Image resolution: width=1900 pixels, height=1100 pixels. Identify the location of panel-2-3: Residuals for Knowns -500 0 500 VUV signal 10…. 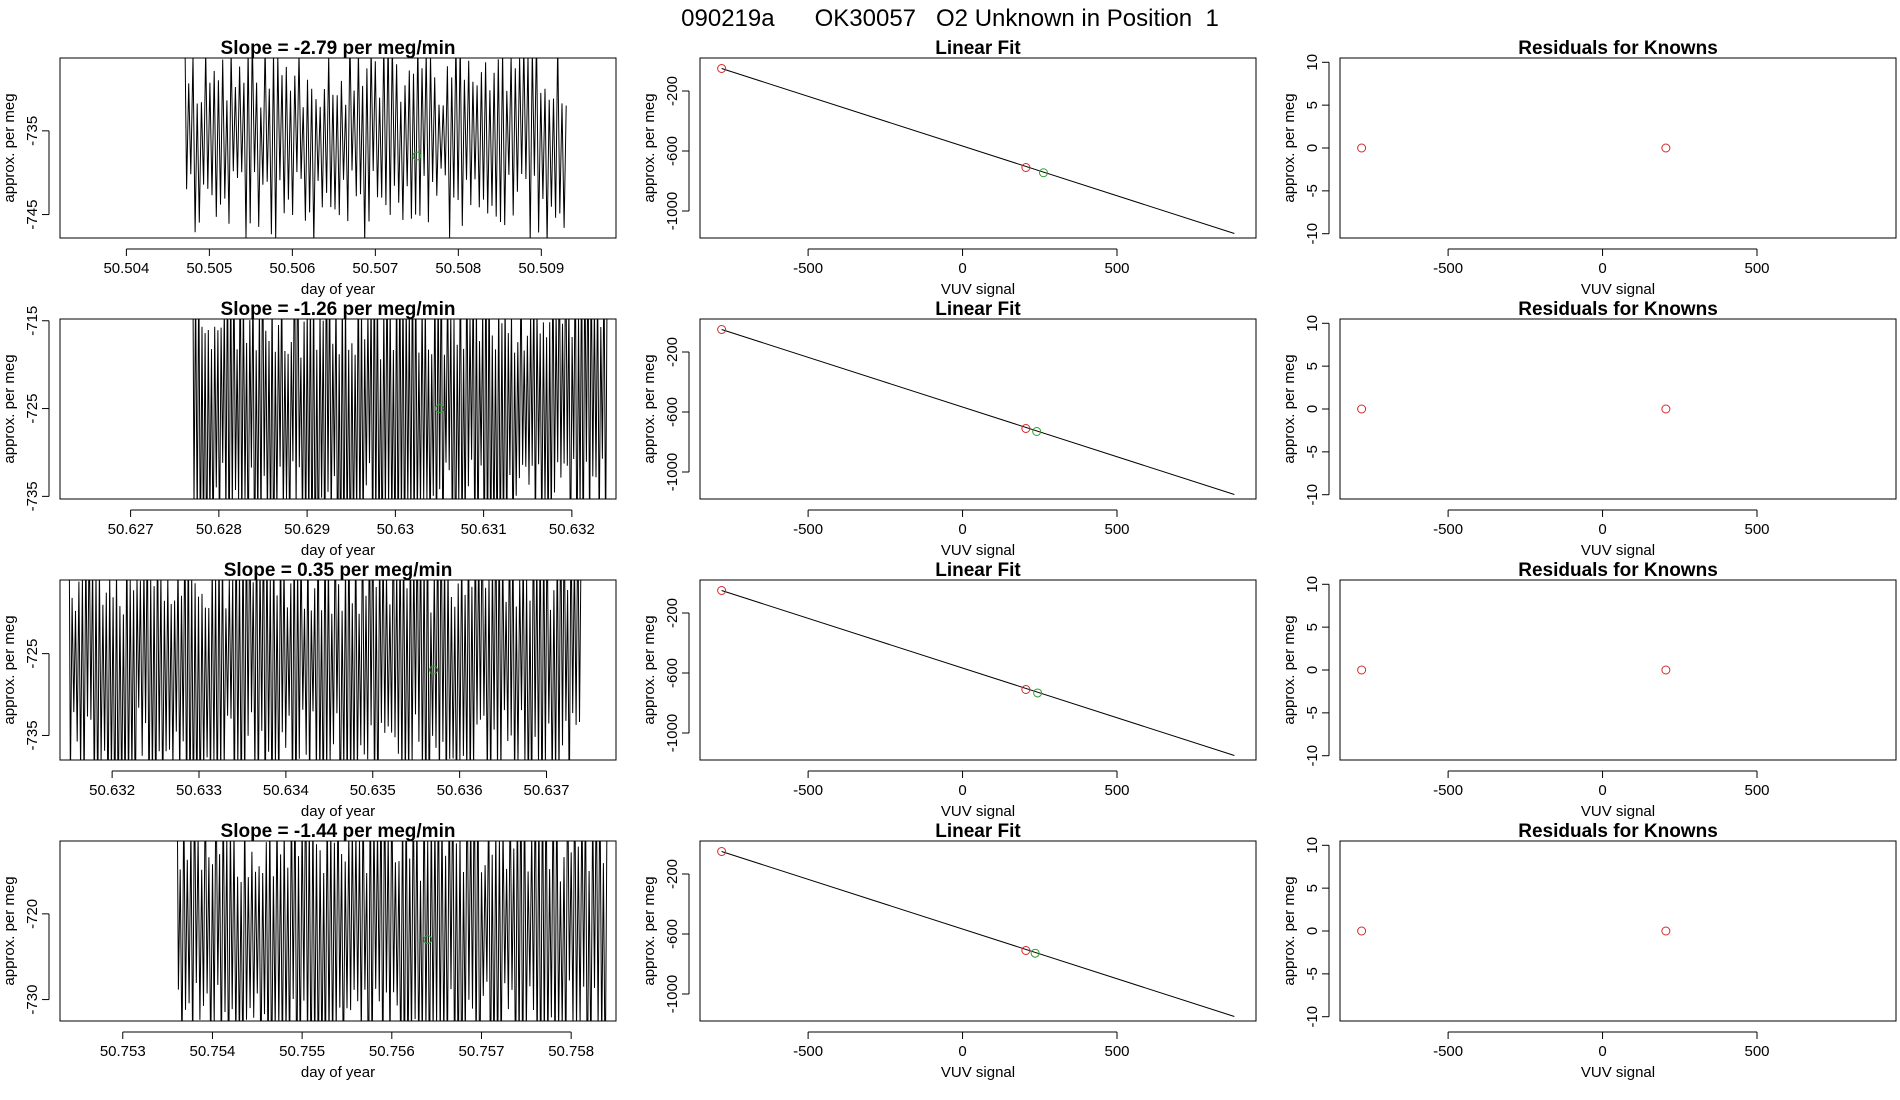
(1589, 429).